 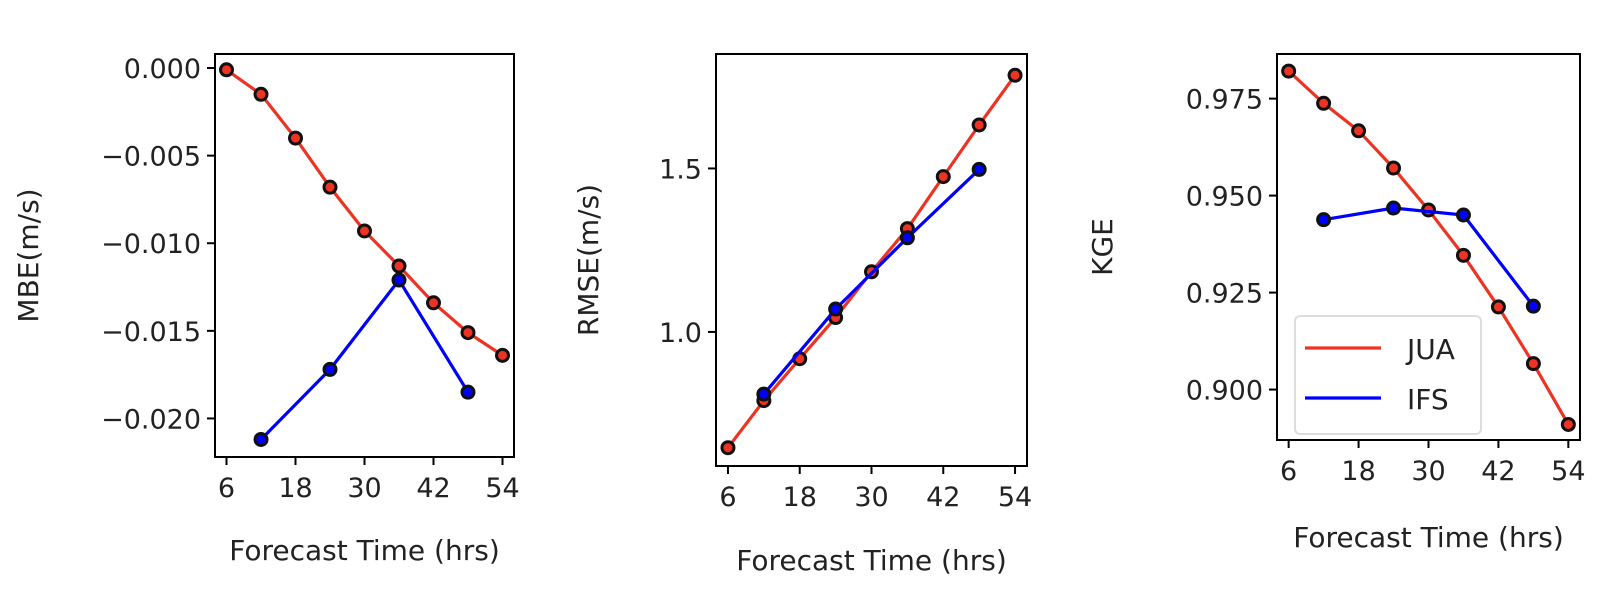 I want to click on y-tick-label: 0.925, so click(x=1224, y=294).